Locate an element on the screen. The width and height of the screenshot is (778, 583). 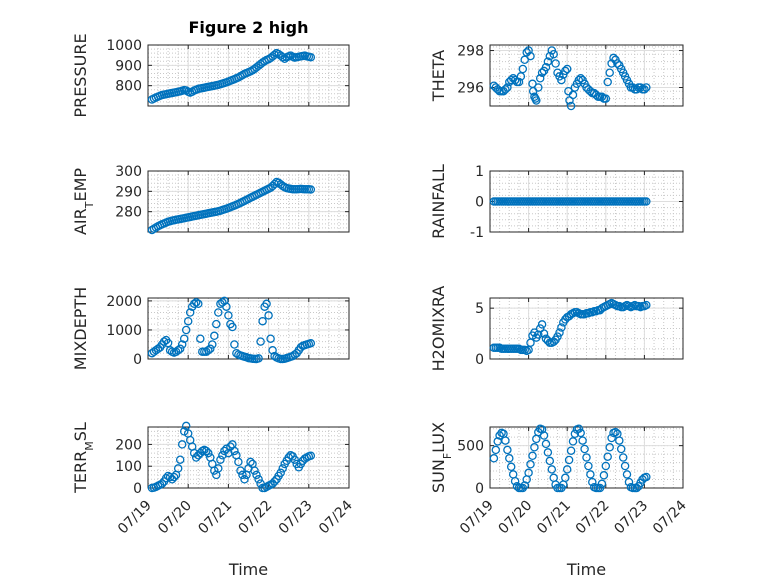
y-axis-label: AIRTEMP is located at coordinates (83, 201).